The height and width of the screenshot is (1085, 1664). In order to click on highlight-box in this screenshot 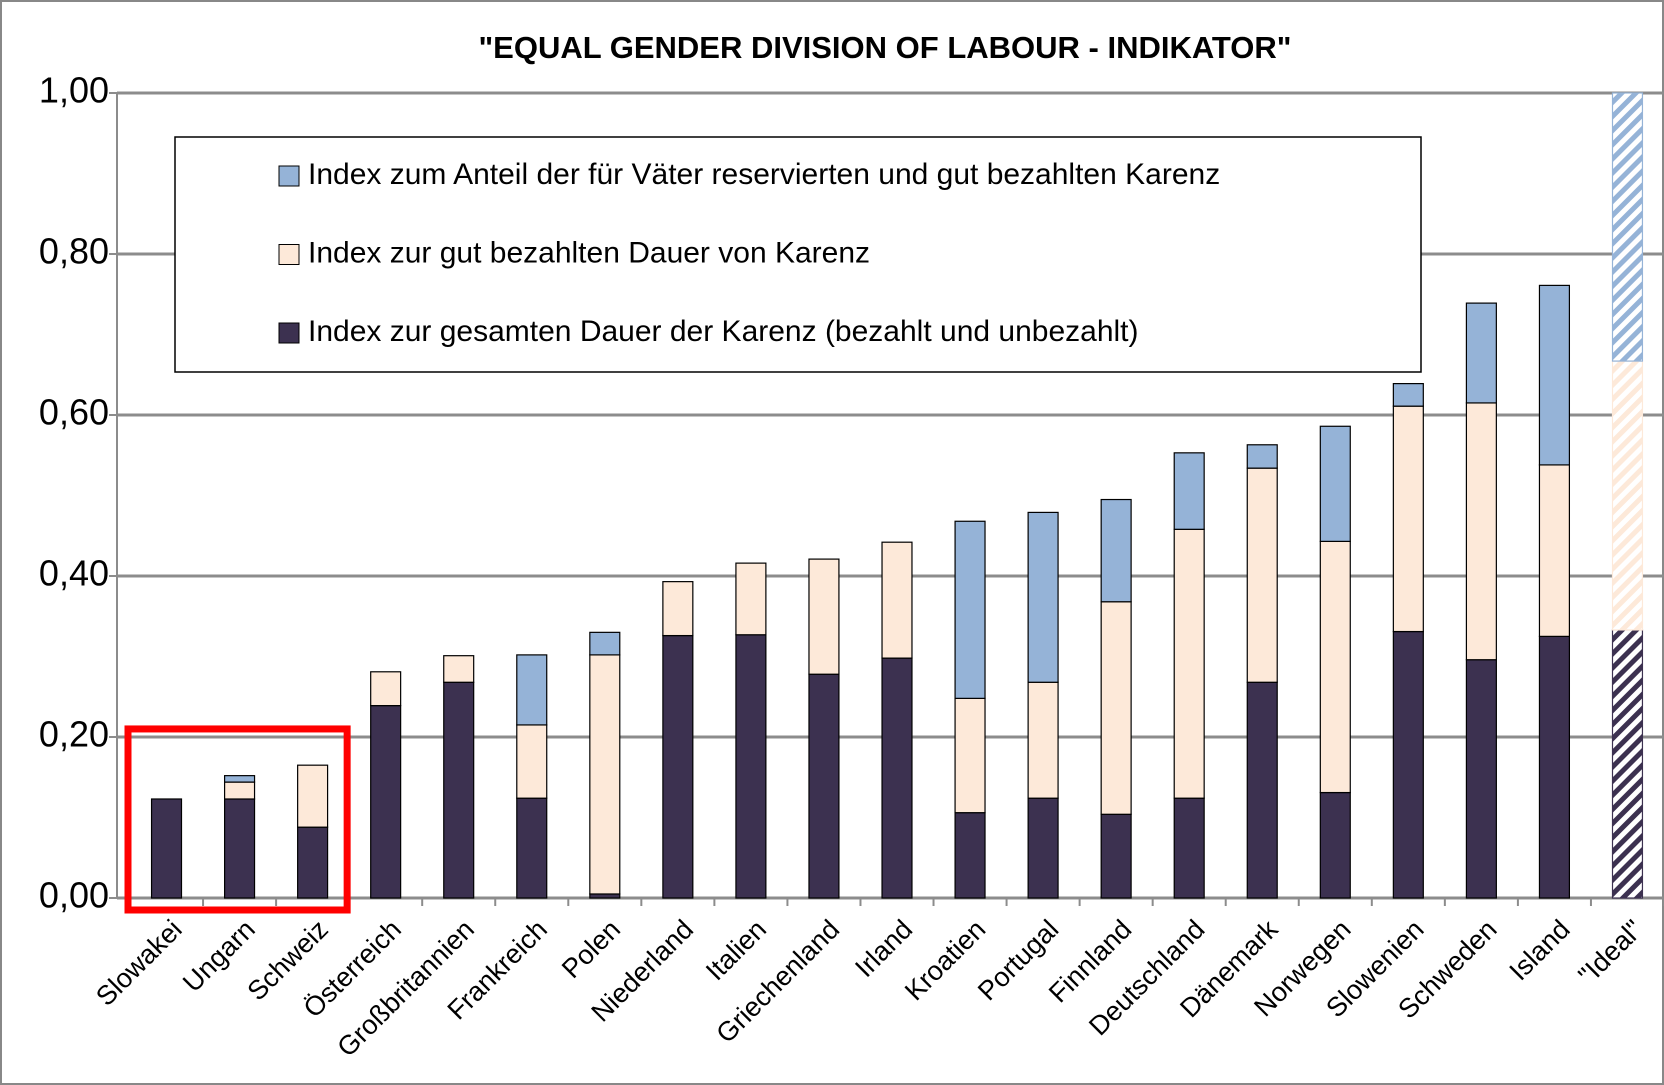, I will do `click(237, 819)`.